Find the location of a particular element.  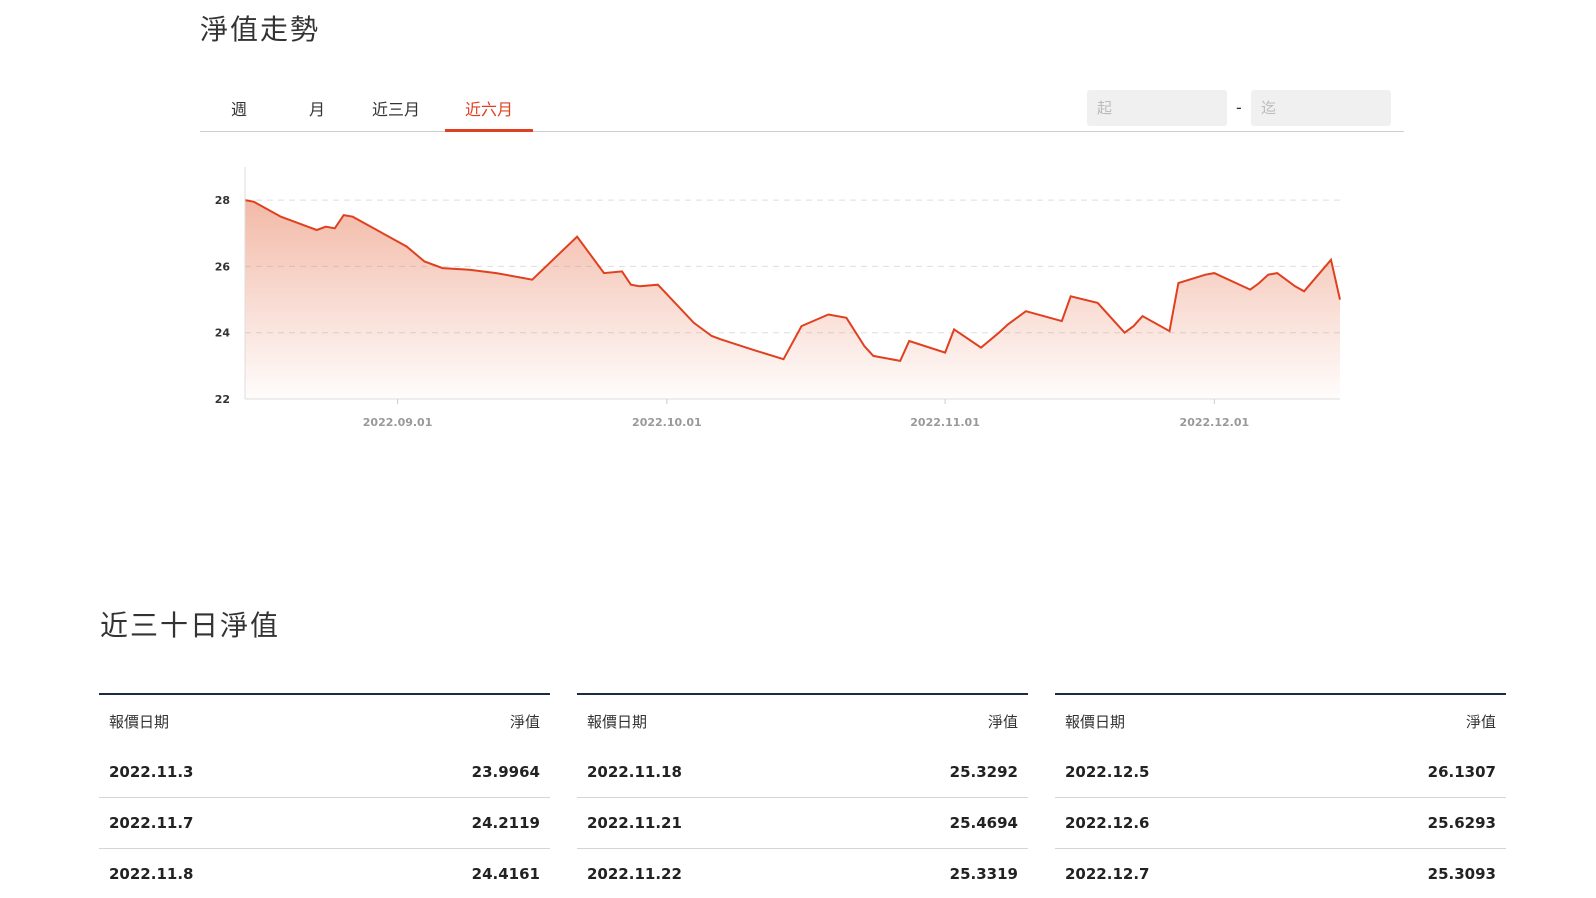

x-tick-label: 2022.12.01 is located at coordinates (1215, 422).